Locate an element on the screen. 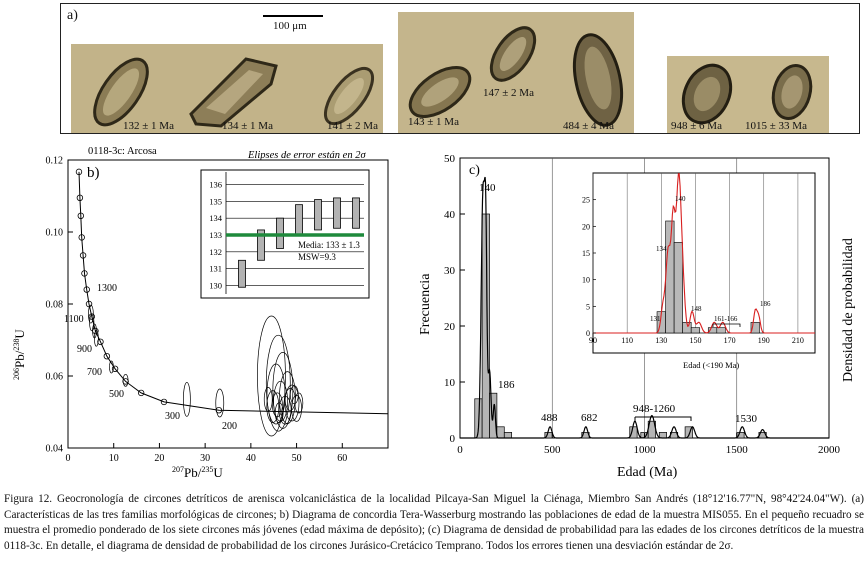 Image resolution: width=868 pixels, height=575 pixels. x-axis-label: Edad (Ma) is located at coordinates (647, 472).